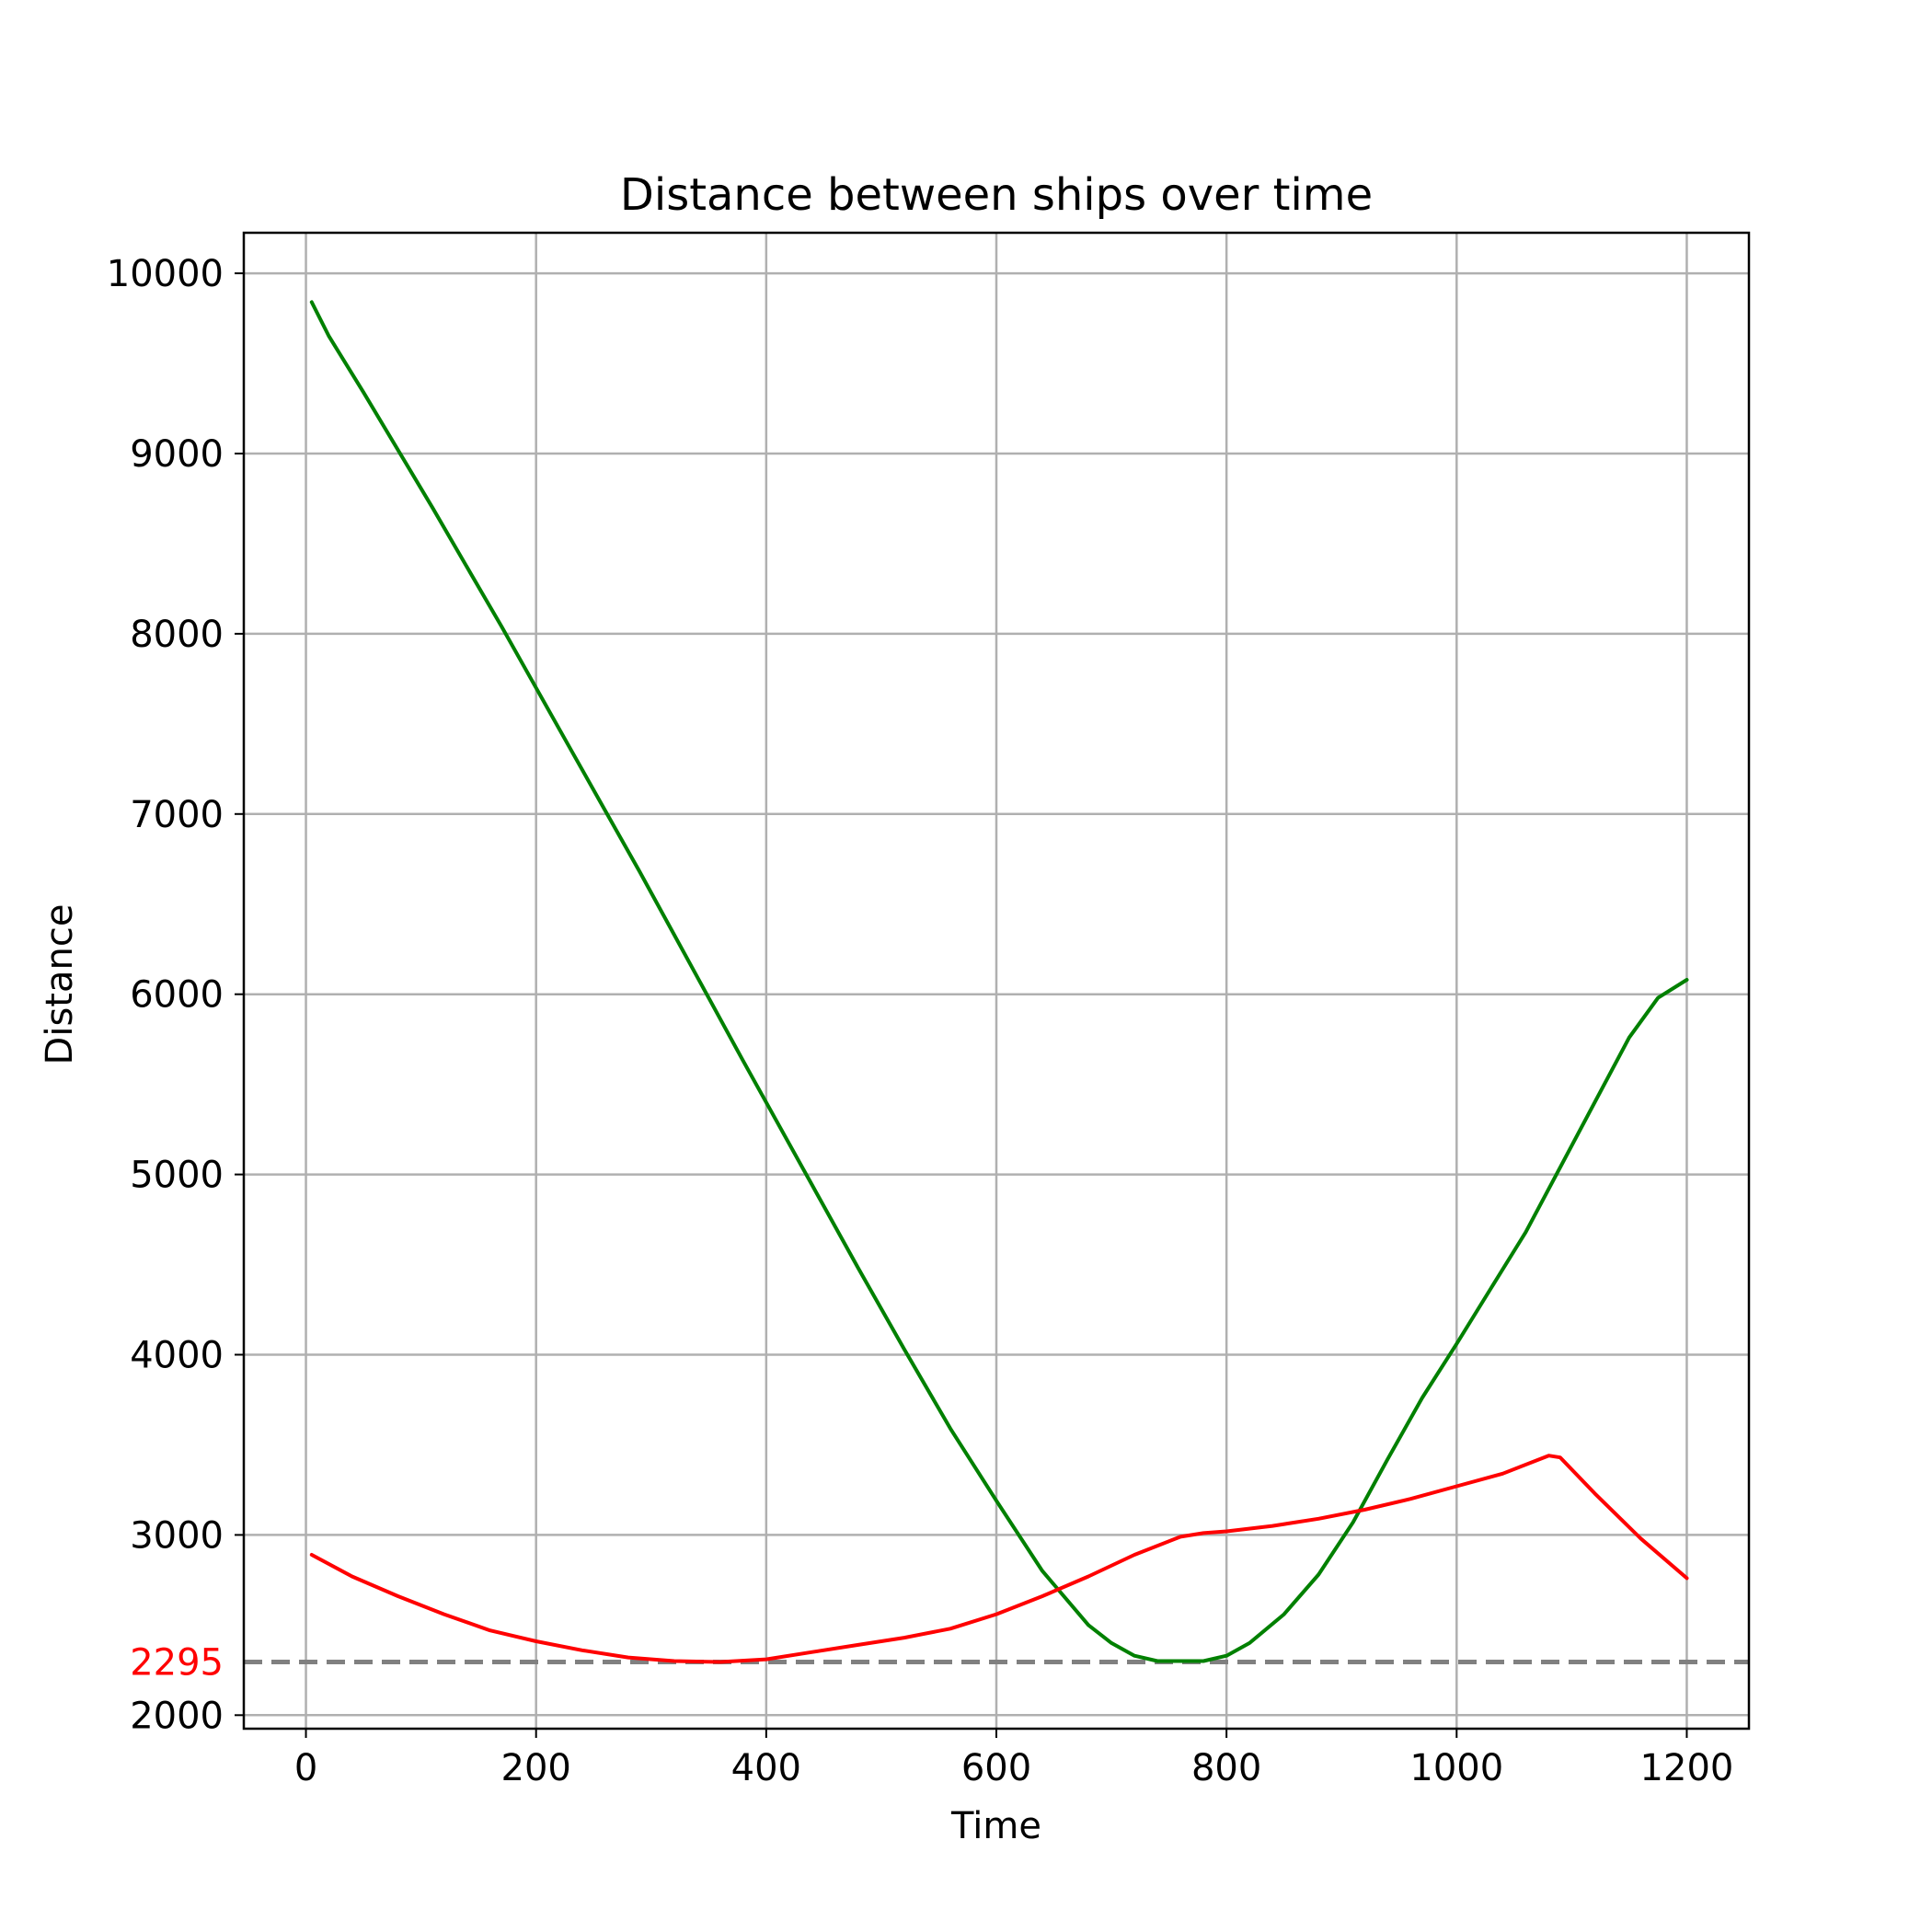 Image resolution: width=1932 pixels, height=1932 pixels. What do you see at coordinates (996, 1768) in the screenshot?
I see `x-tick-label: 600` at bounding box center [996, 1768].